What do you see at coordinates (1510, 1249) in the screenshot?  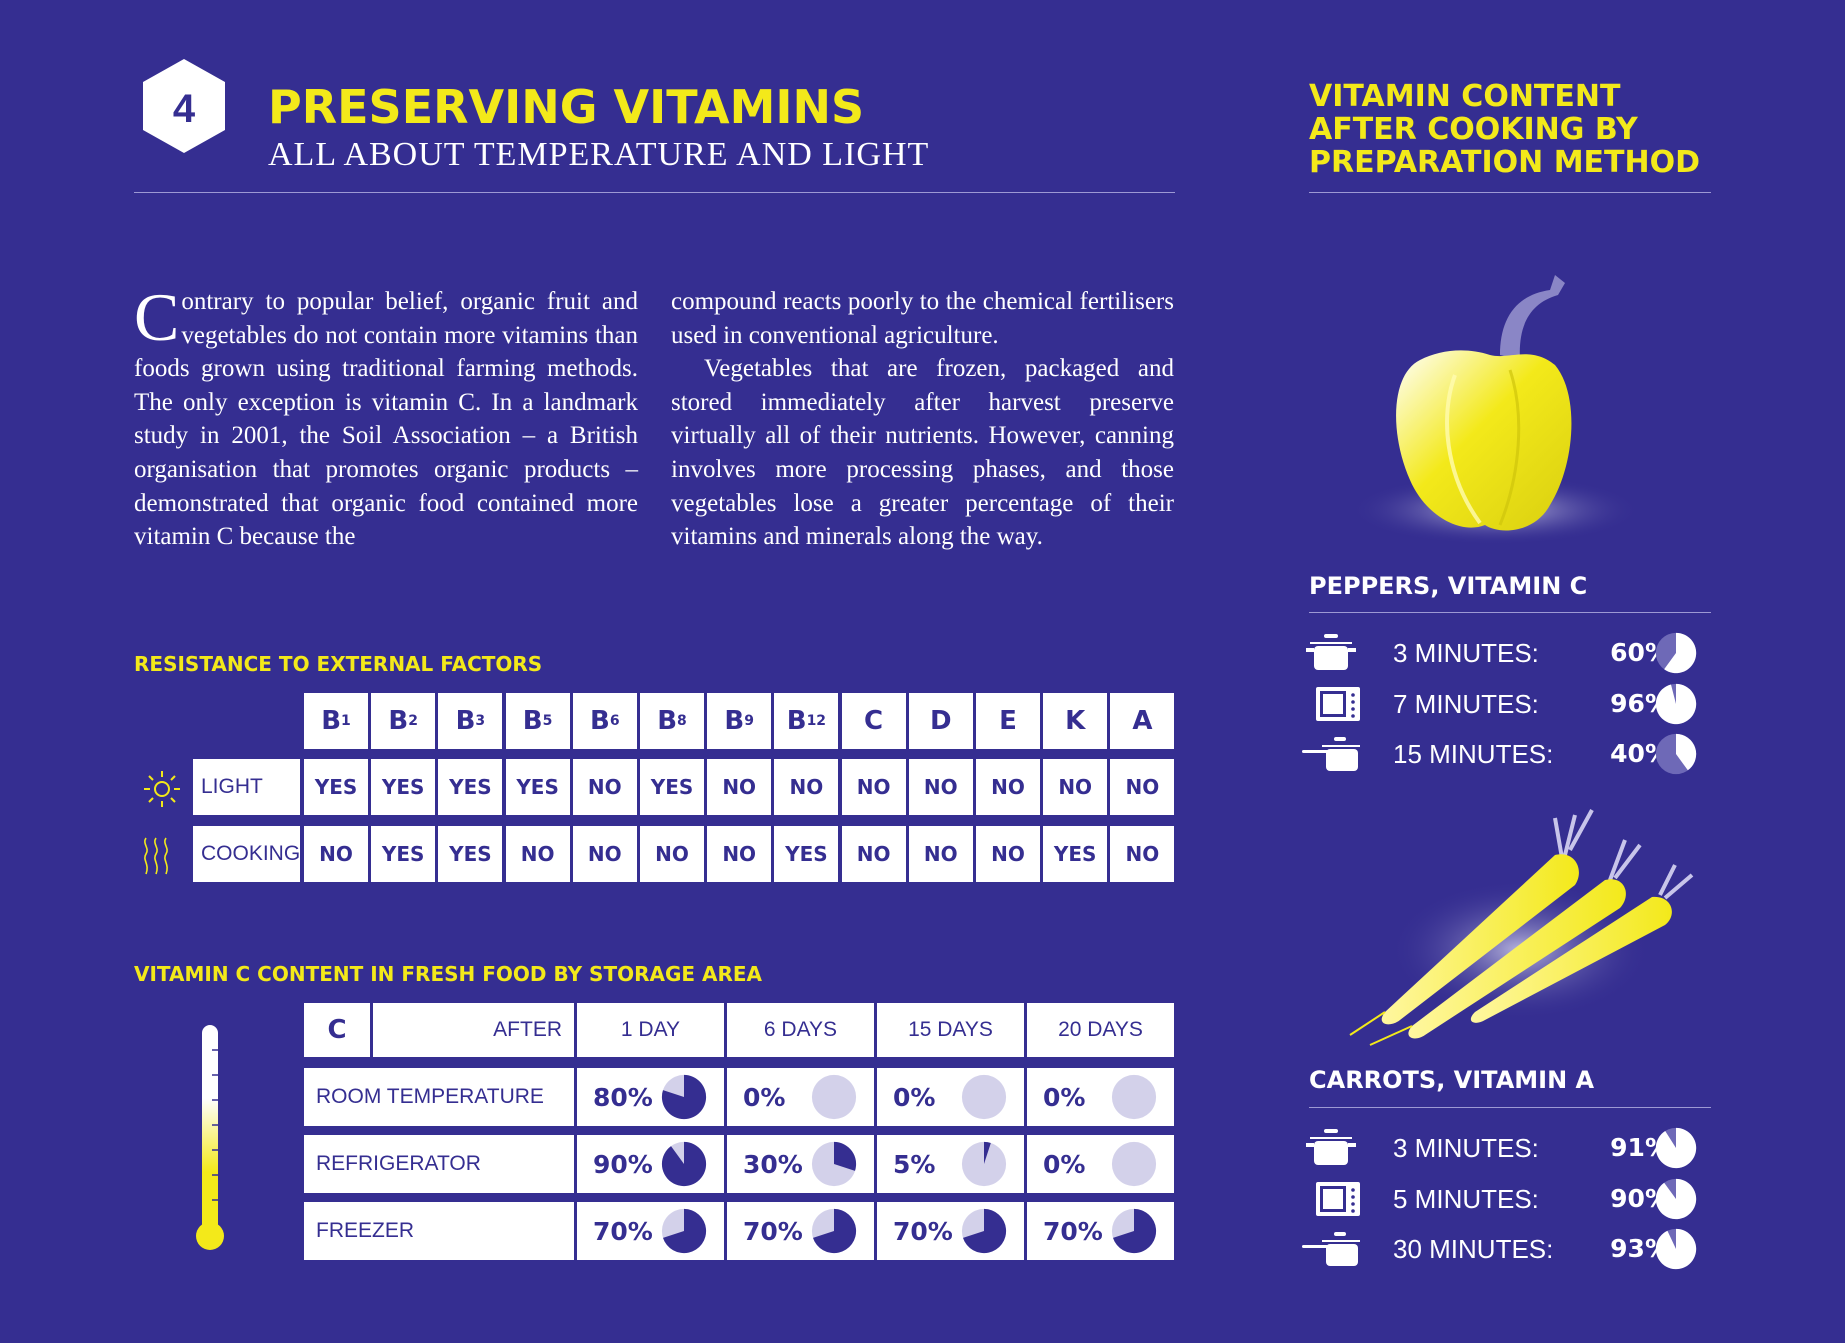 I see `cooking-row: 30 MINUTES: 93%` at bounding box center [1510, 1249].